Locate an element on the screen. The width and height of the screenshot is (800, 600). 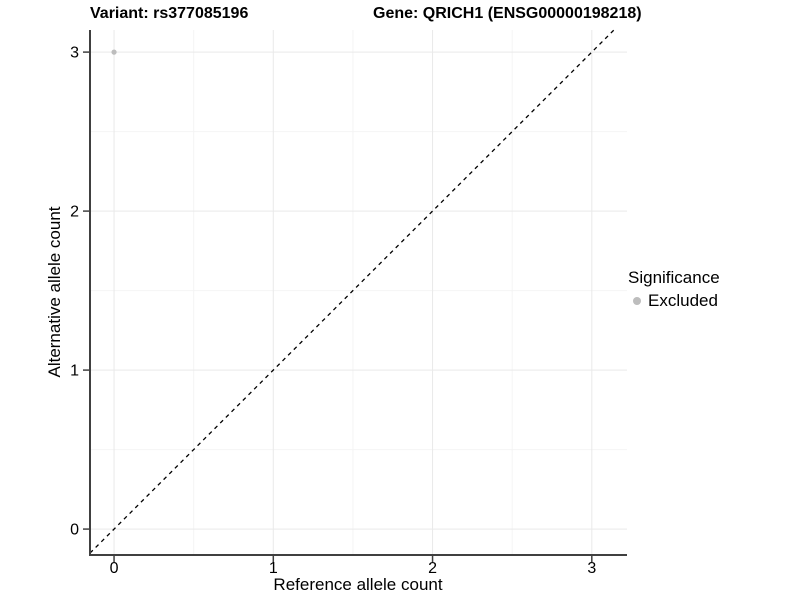
x-axis-label: Reference allele count is located at coordinates (358, 584).